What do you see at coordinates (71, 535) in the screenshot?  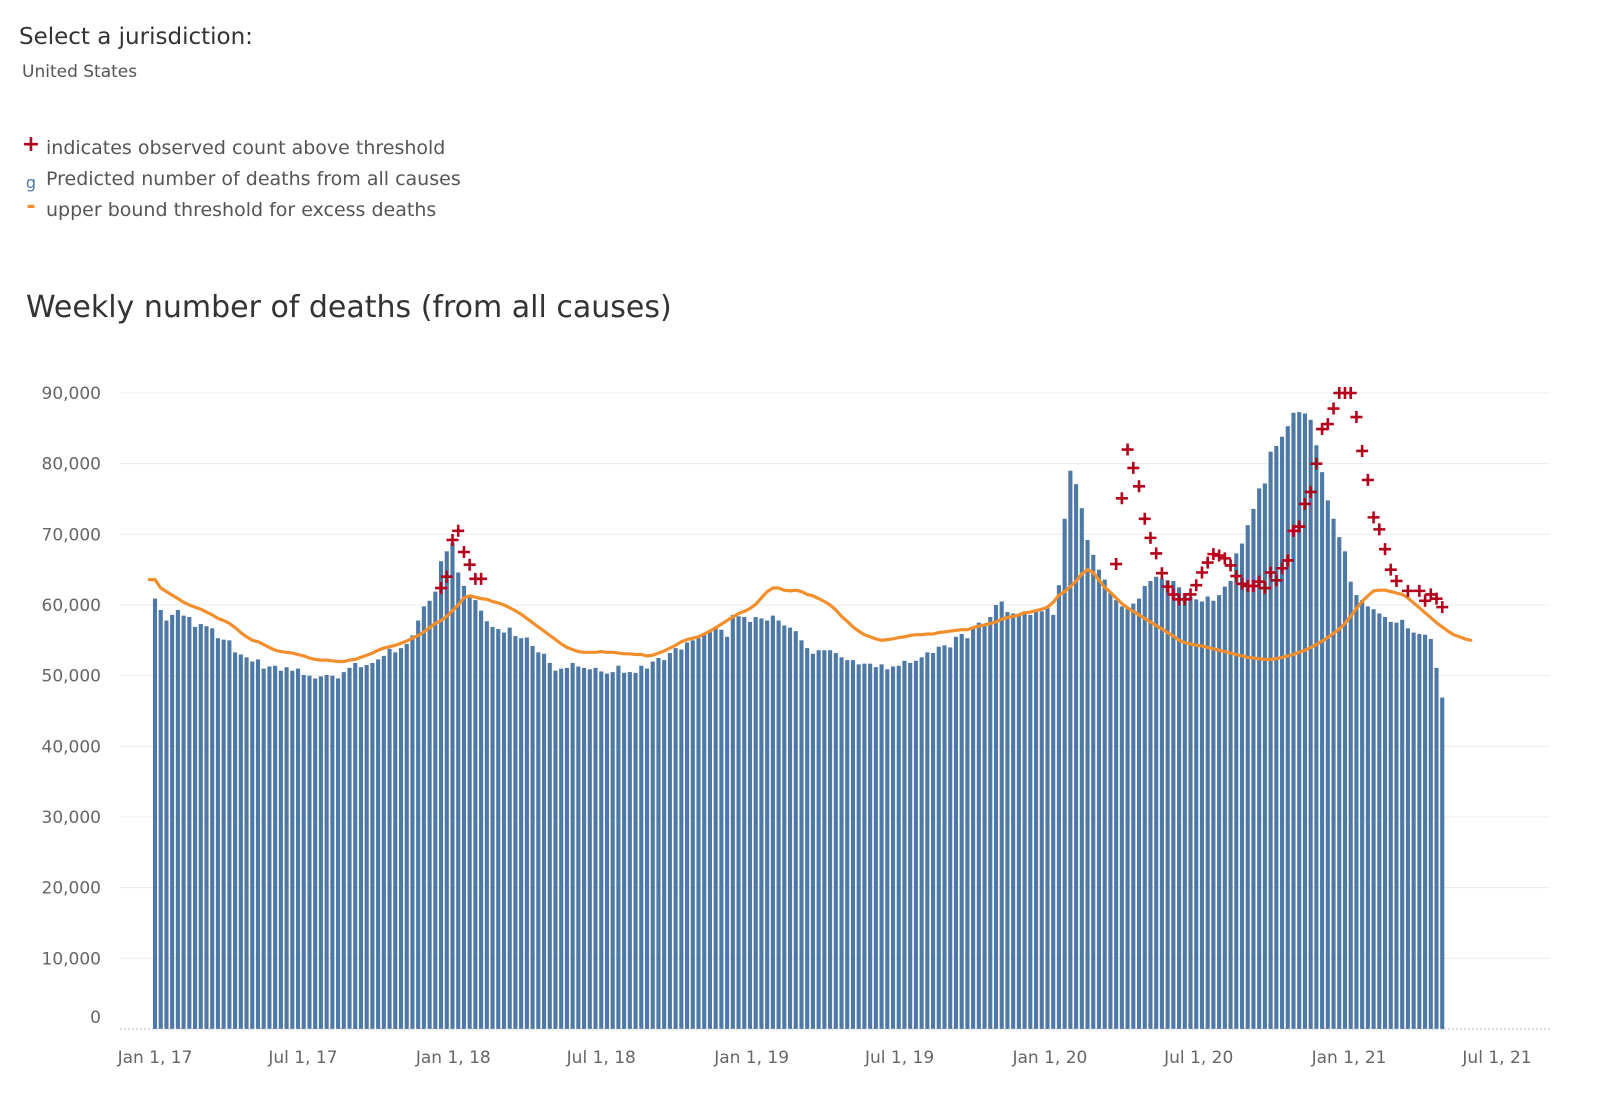 I see `y-tick-label: 70,000` at bounding box center [71, 535].